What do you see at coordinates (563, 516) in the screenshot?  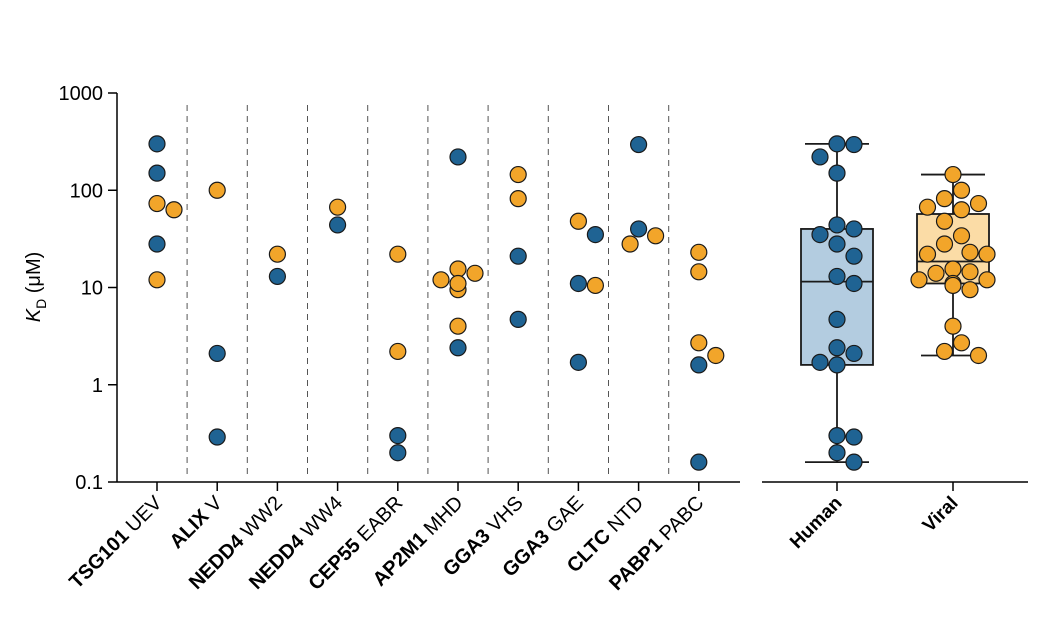 I see `x-tick-label-domain: GAE` at bounding box center [563, 516].